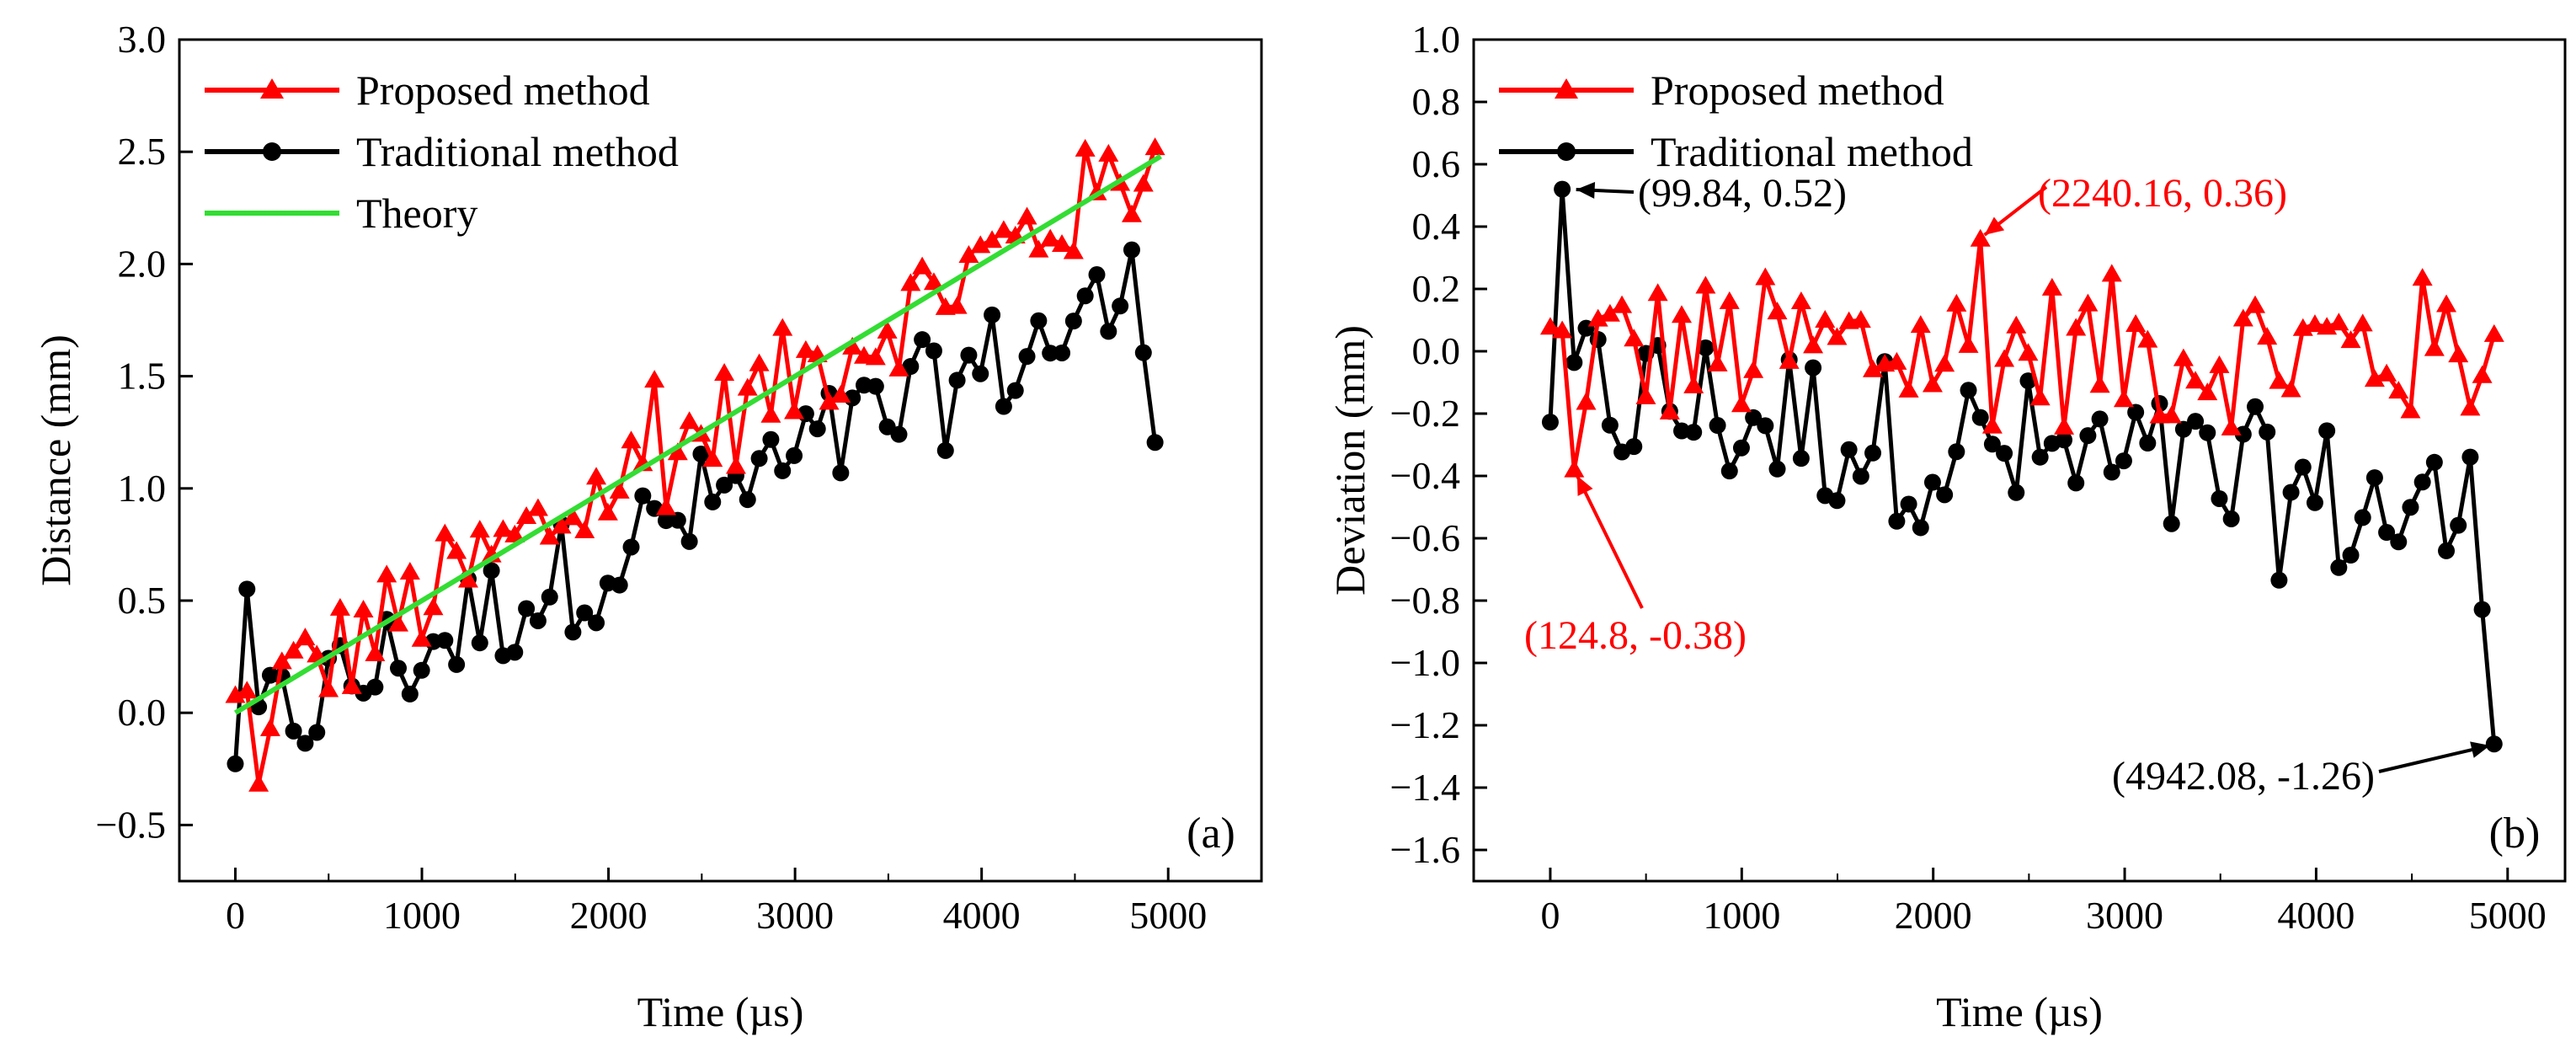  I want to click on y-tick-label: −0.6, so click(1425, 537).